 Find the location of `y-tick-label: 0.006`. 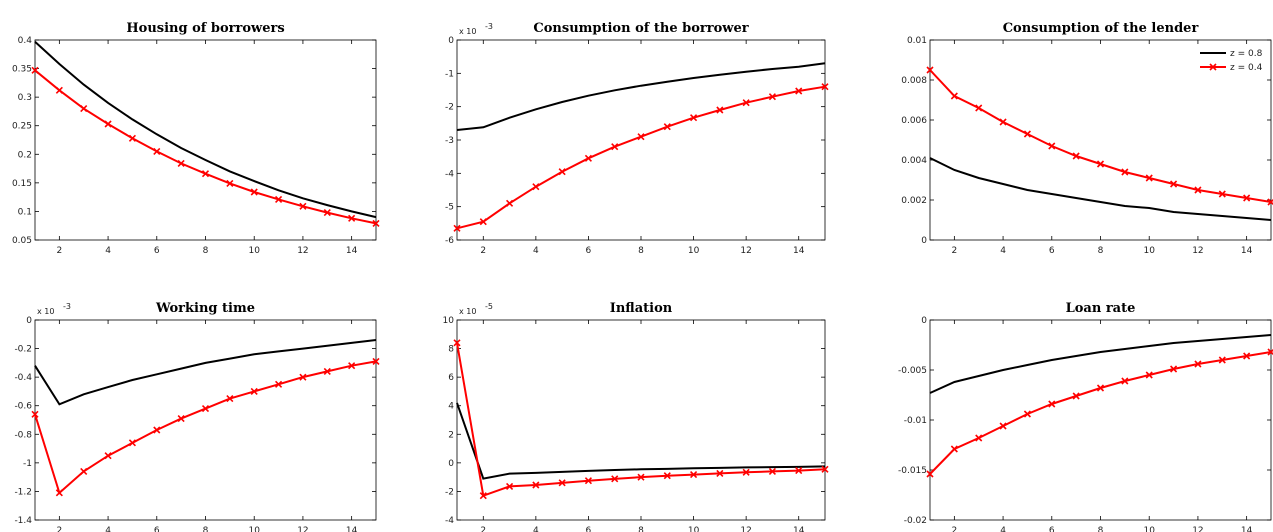

y-tick-label: 0.006 is located at coordinates (914, 121).